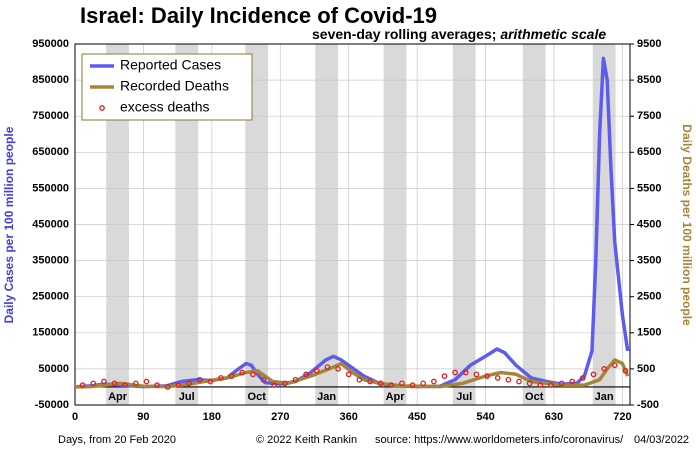 The image size is (696, 455). What do you see at coordinates (687, 225) in the screenshot?
I see `y2-axis-label: Daily Deaths per 100 million people` at bounding box center [687, 225].